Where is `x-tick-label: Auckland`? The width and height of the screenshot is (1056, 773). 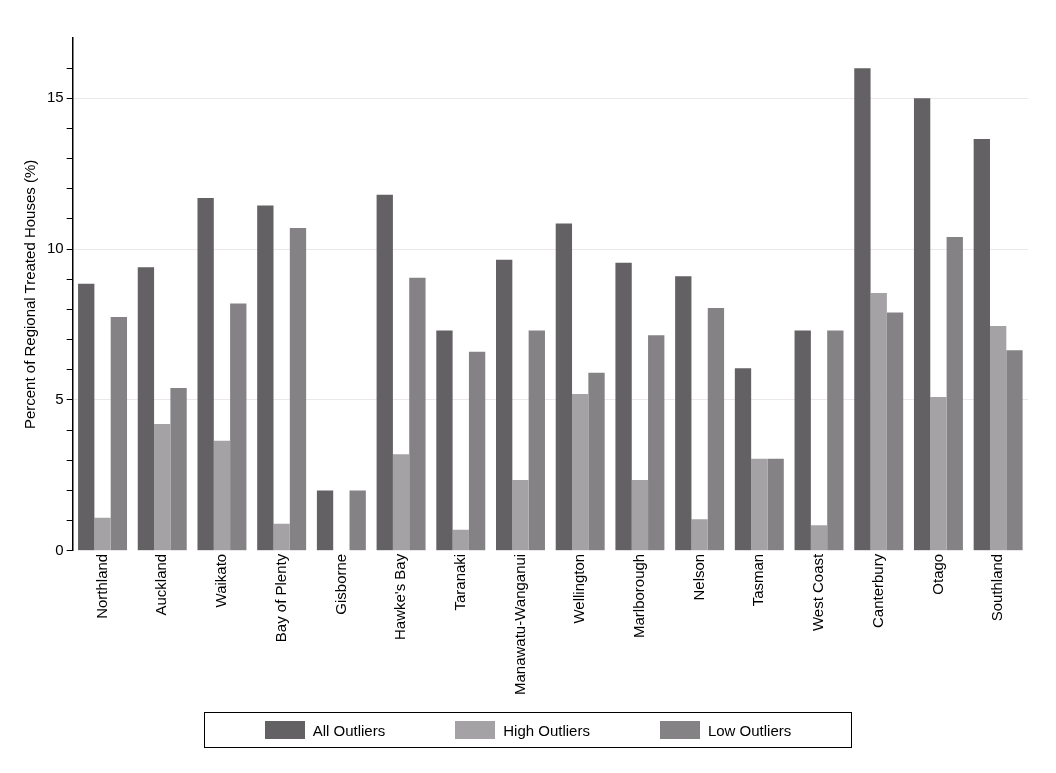
x-tick-label: Auckland is located at coordinates (161, 584).